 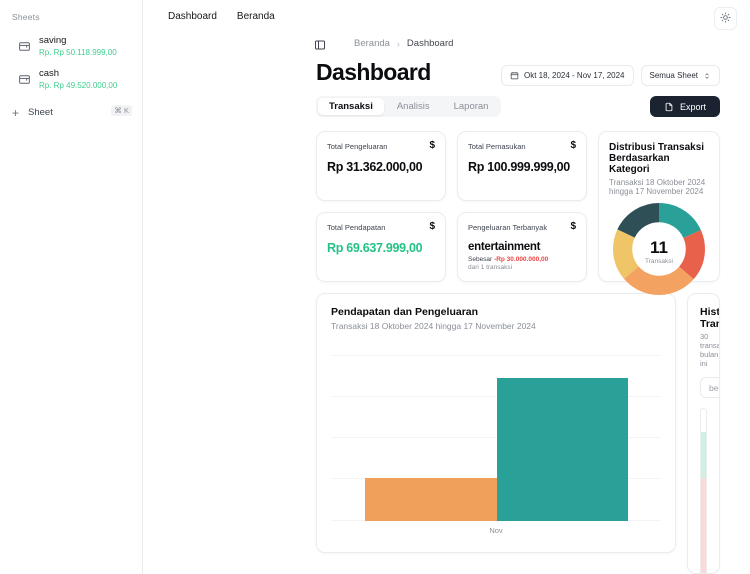 I want to click on bar-pemasukan, so click(x=562, y=449).